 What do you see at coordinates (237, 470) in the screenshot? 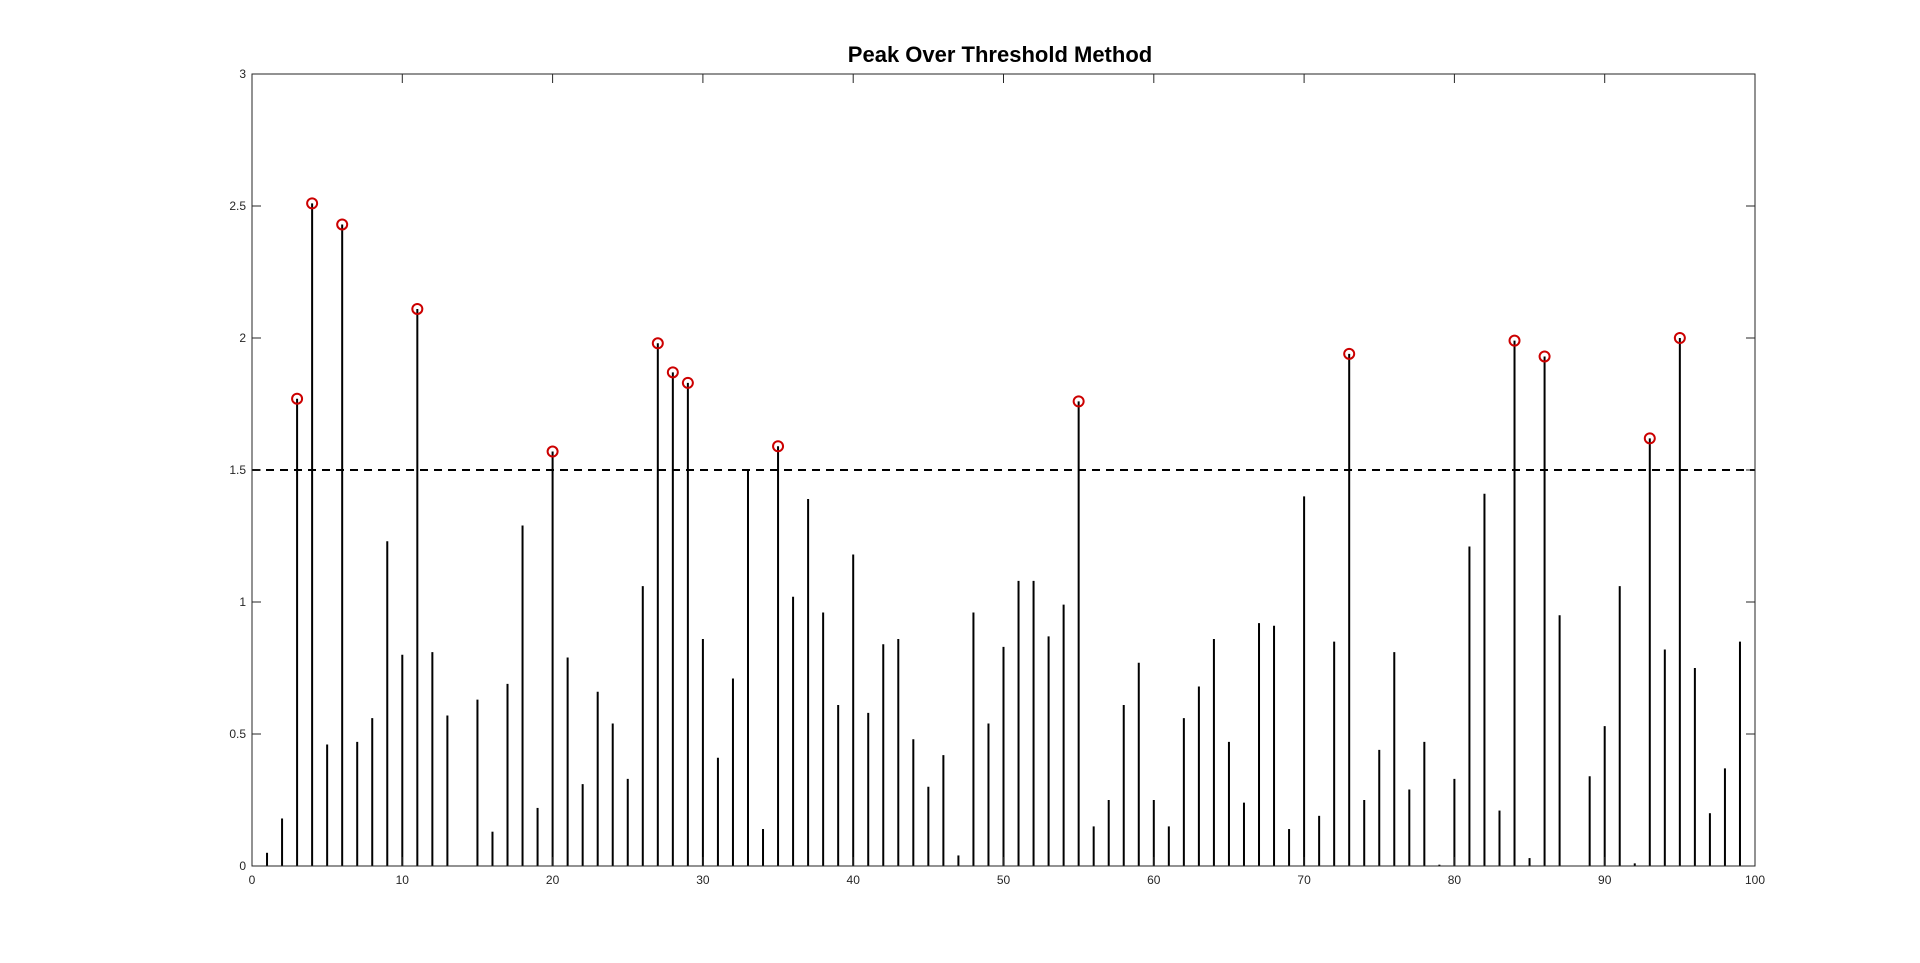
I see `y-tick-label-1.5: 1.5` at bounding box center [237, 470].